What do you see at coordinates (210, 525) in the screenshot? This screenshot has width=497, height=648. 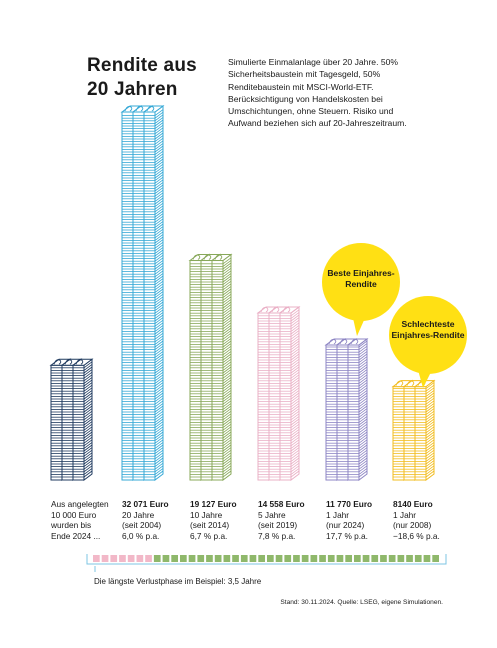 I see `bar-label-line: (seit 2014)` at bounding box center [210, 525].